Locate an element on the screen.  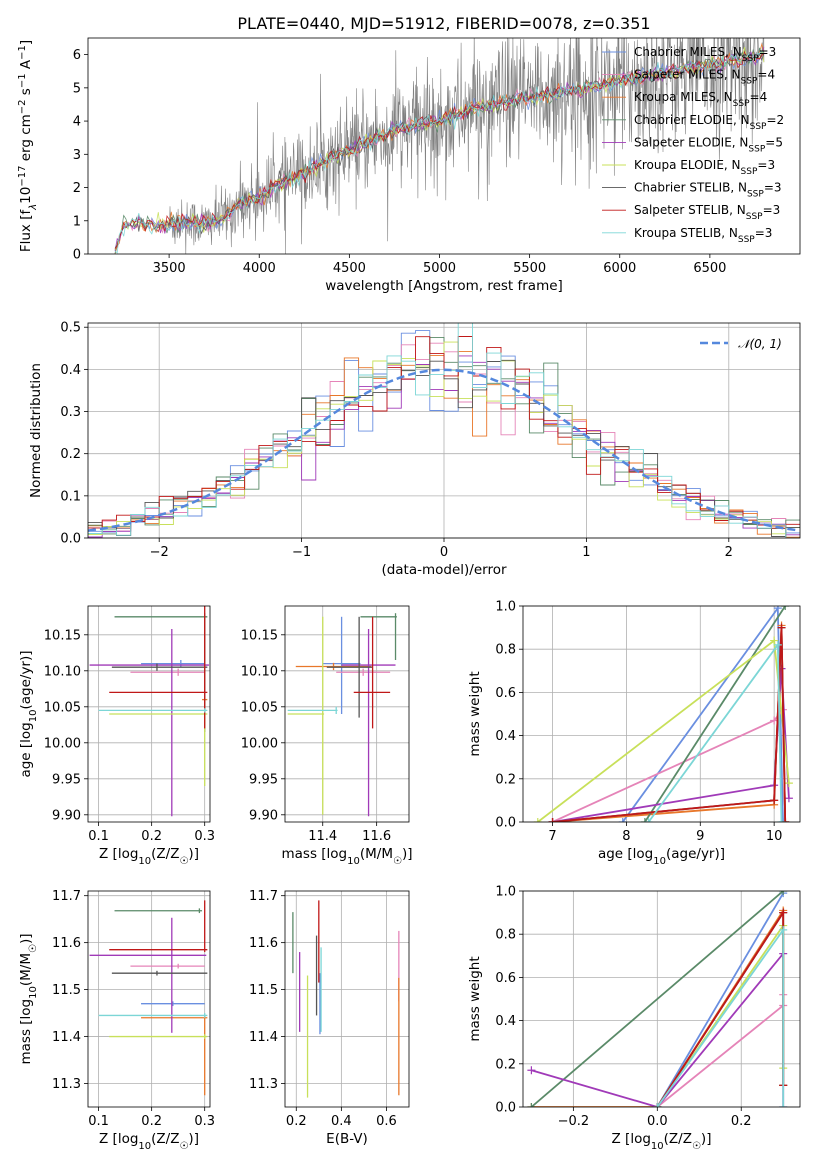
weight-marker-chabrier-miles is located at coordinates (622, 820).